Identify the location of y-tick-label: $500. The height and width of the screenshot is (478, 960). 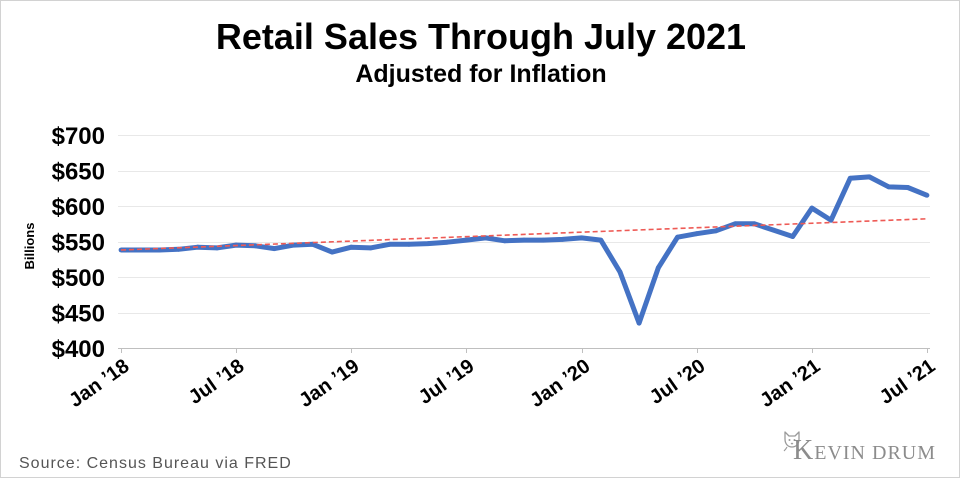
(78, 278).